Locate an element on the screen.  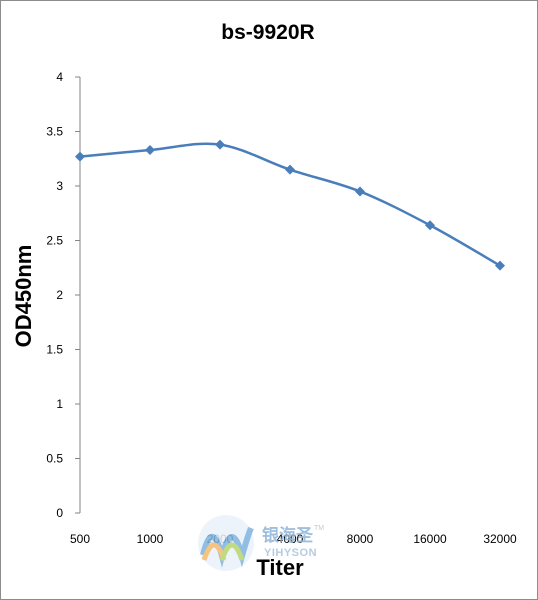
watermark-en: YIHYSON is located at coordinates (290, 553).